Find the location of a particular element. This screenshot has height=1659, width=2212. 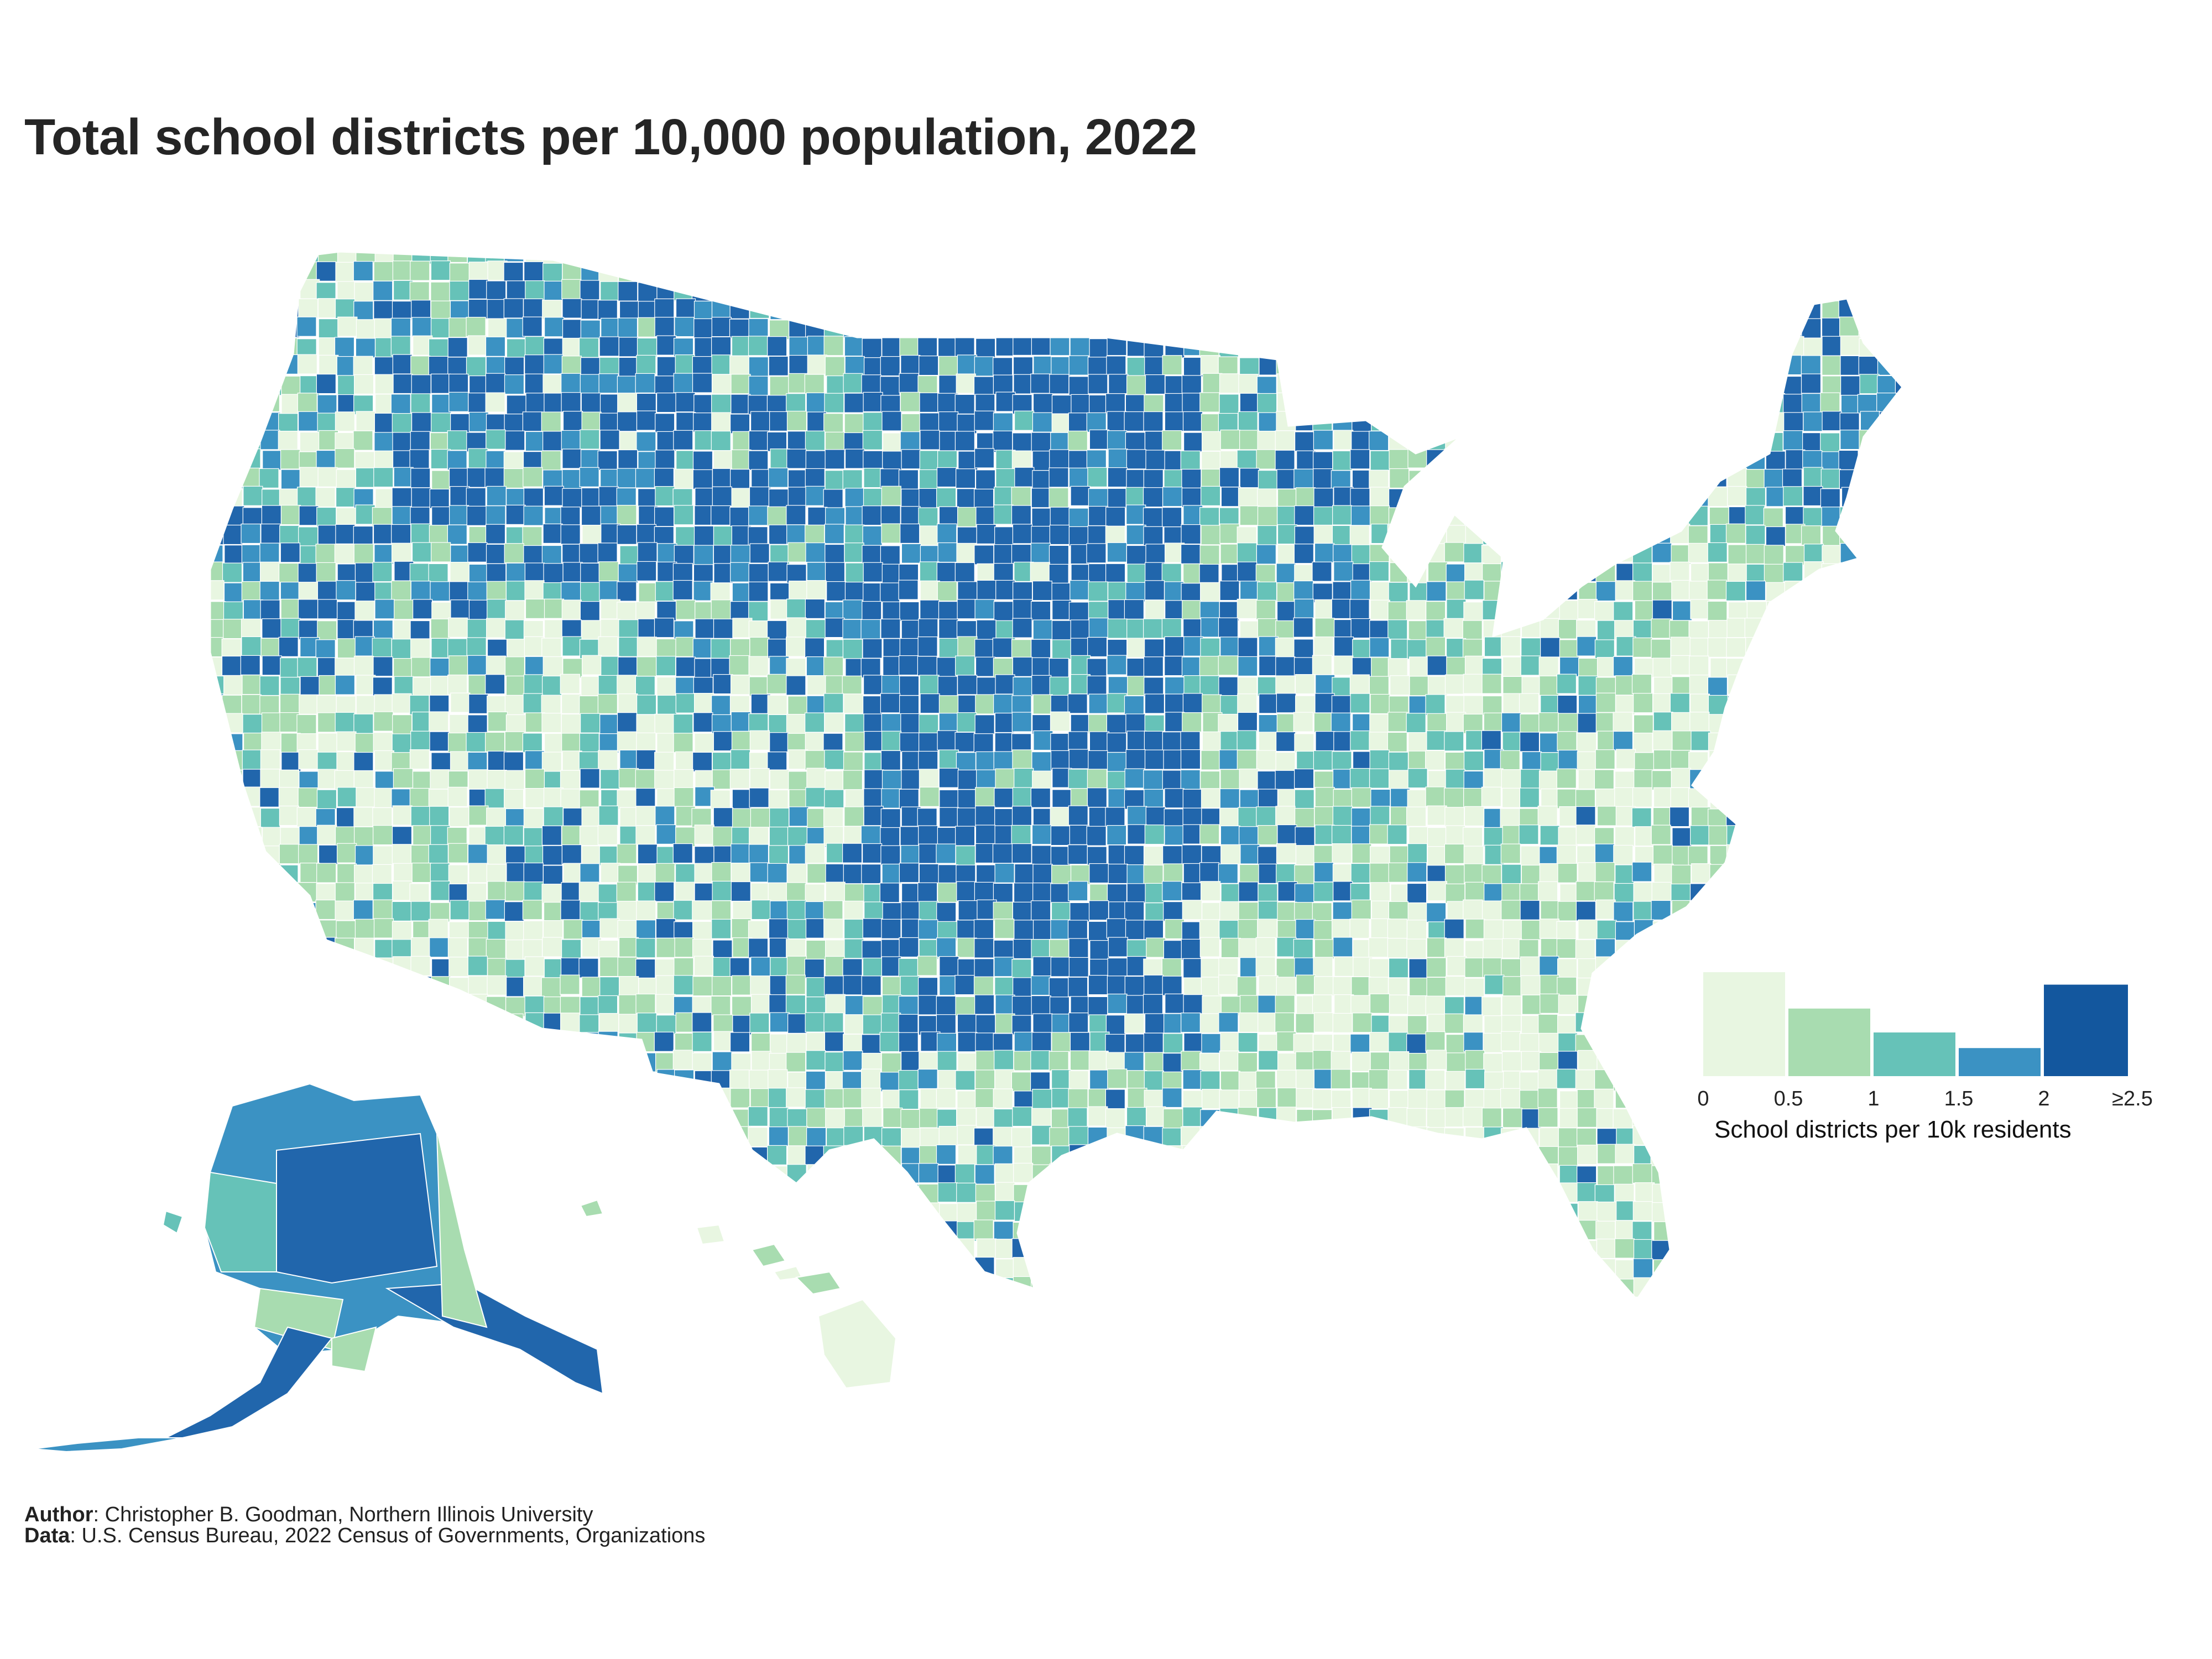

county-cell-1937 is located at coordinates (703, 649).